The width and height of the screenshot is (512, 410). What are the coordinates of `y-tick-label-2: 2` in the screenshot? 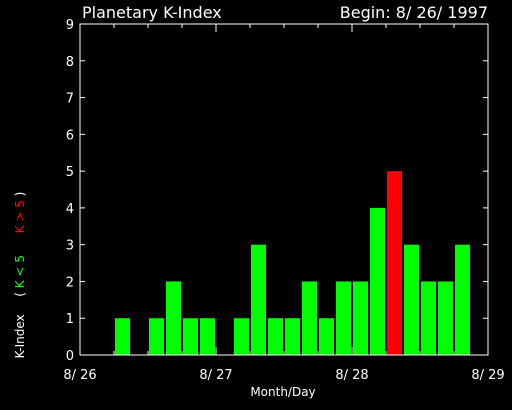 It's located at (70, 282).